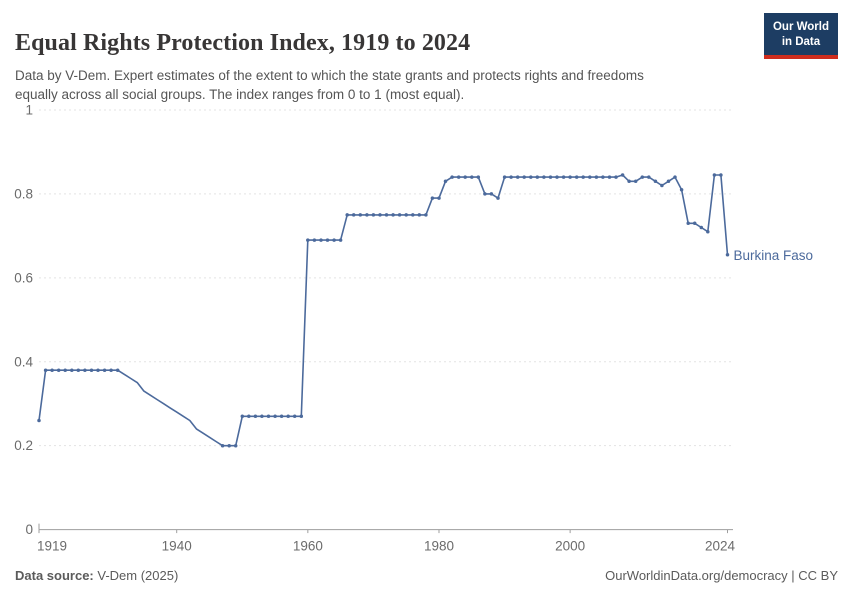 The height and width of the screenshot is (600, 850). I want to click on data-point-1961, so click(314, 240).